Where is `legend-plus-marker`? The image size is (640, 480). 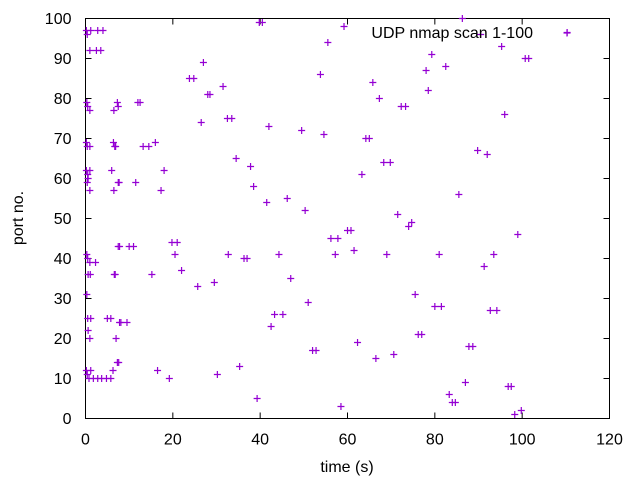 legend-plus-marker is located at coordinates (567, 33).